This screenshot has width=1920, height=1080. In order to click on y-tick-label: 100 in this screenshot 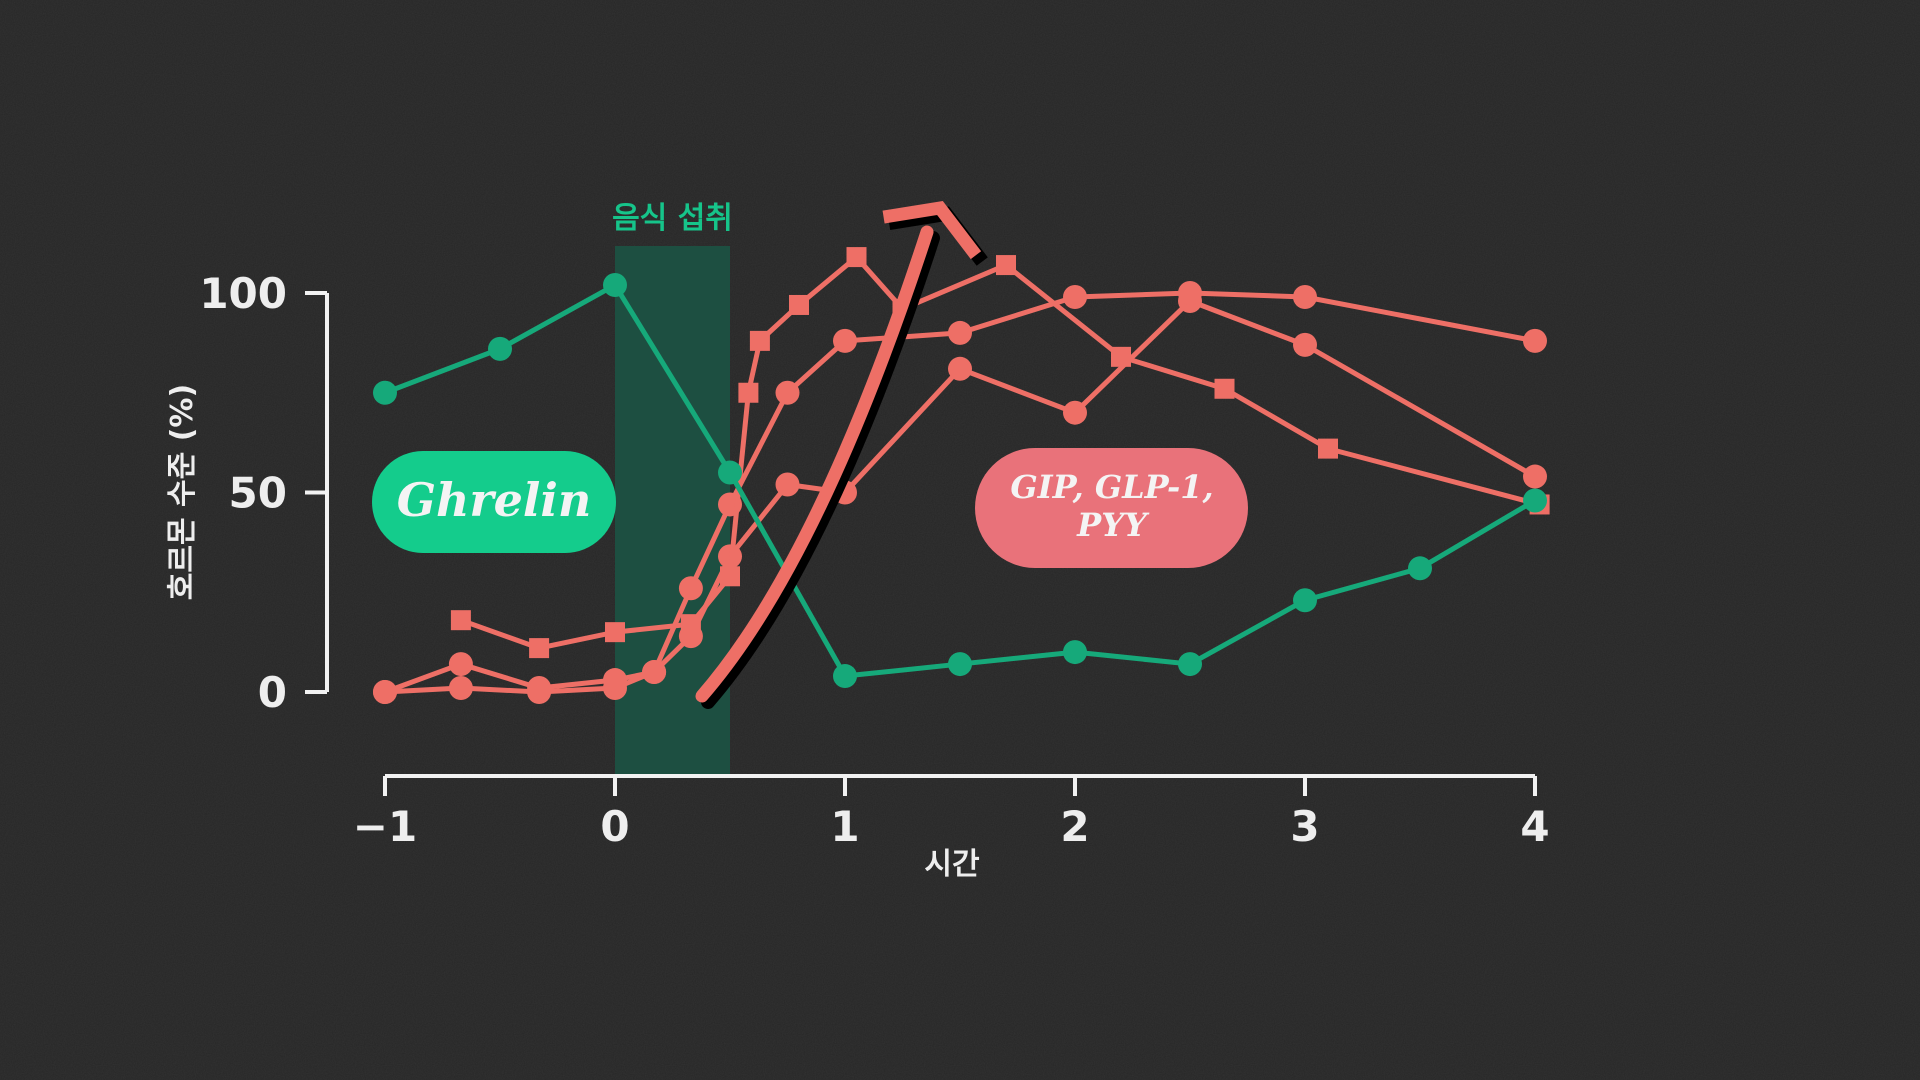, I will do `click(243, 293)`.